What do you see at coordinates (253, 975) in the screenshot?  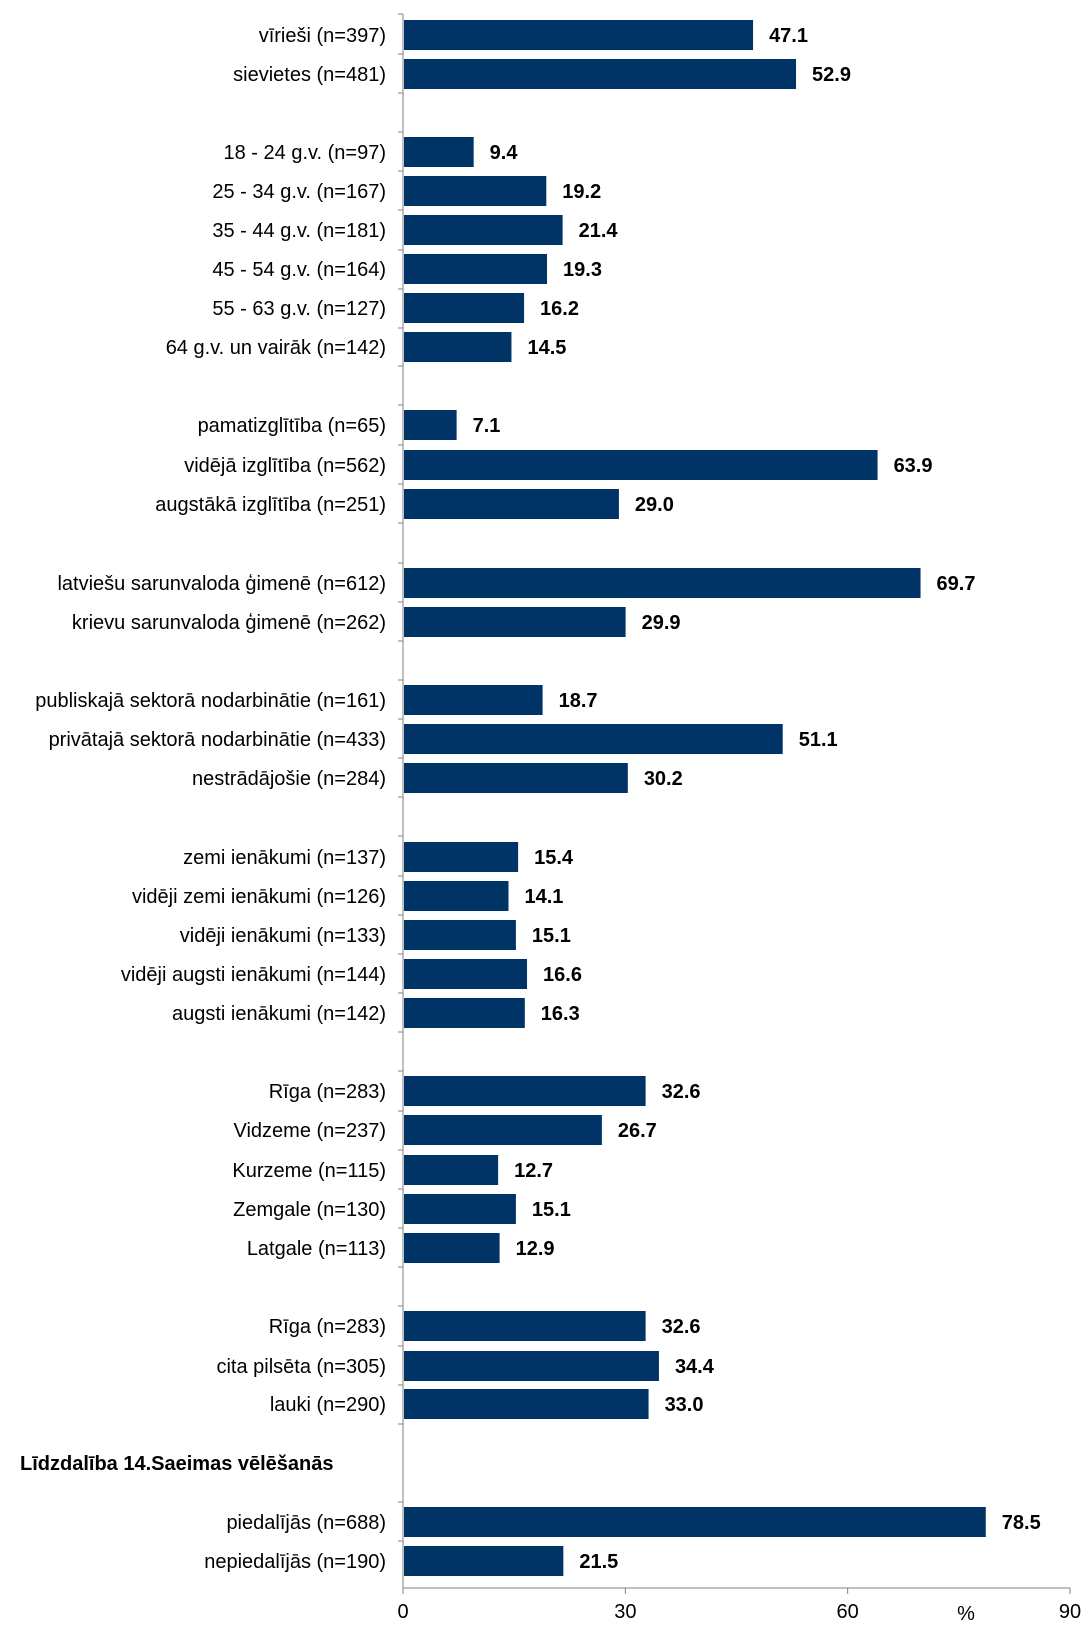 I see `category-label-19: vidēji augsti ienākumi (n=144)` at bounding box center [253, 975].